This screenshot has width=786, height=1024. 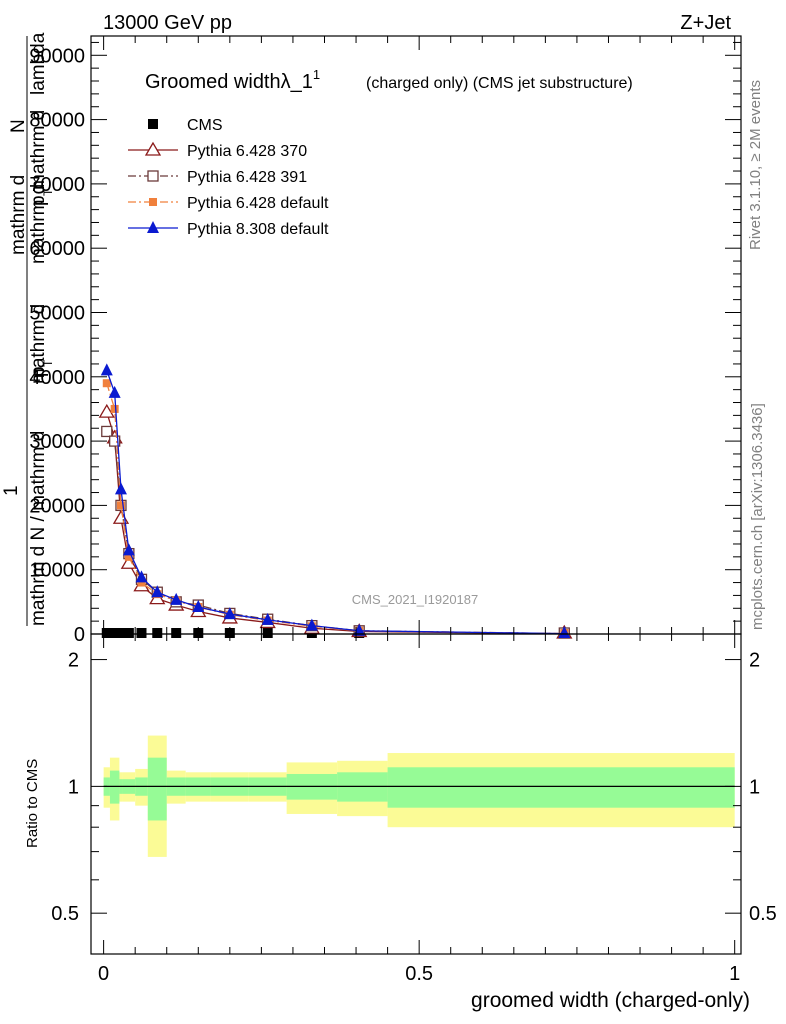 I want to click on rivet-version-label: Rivet 3.1.10, ≥ 2M events, so click(x=755, y=165).